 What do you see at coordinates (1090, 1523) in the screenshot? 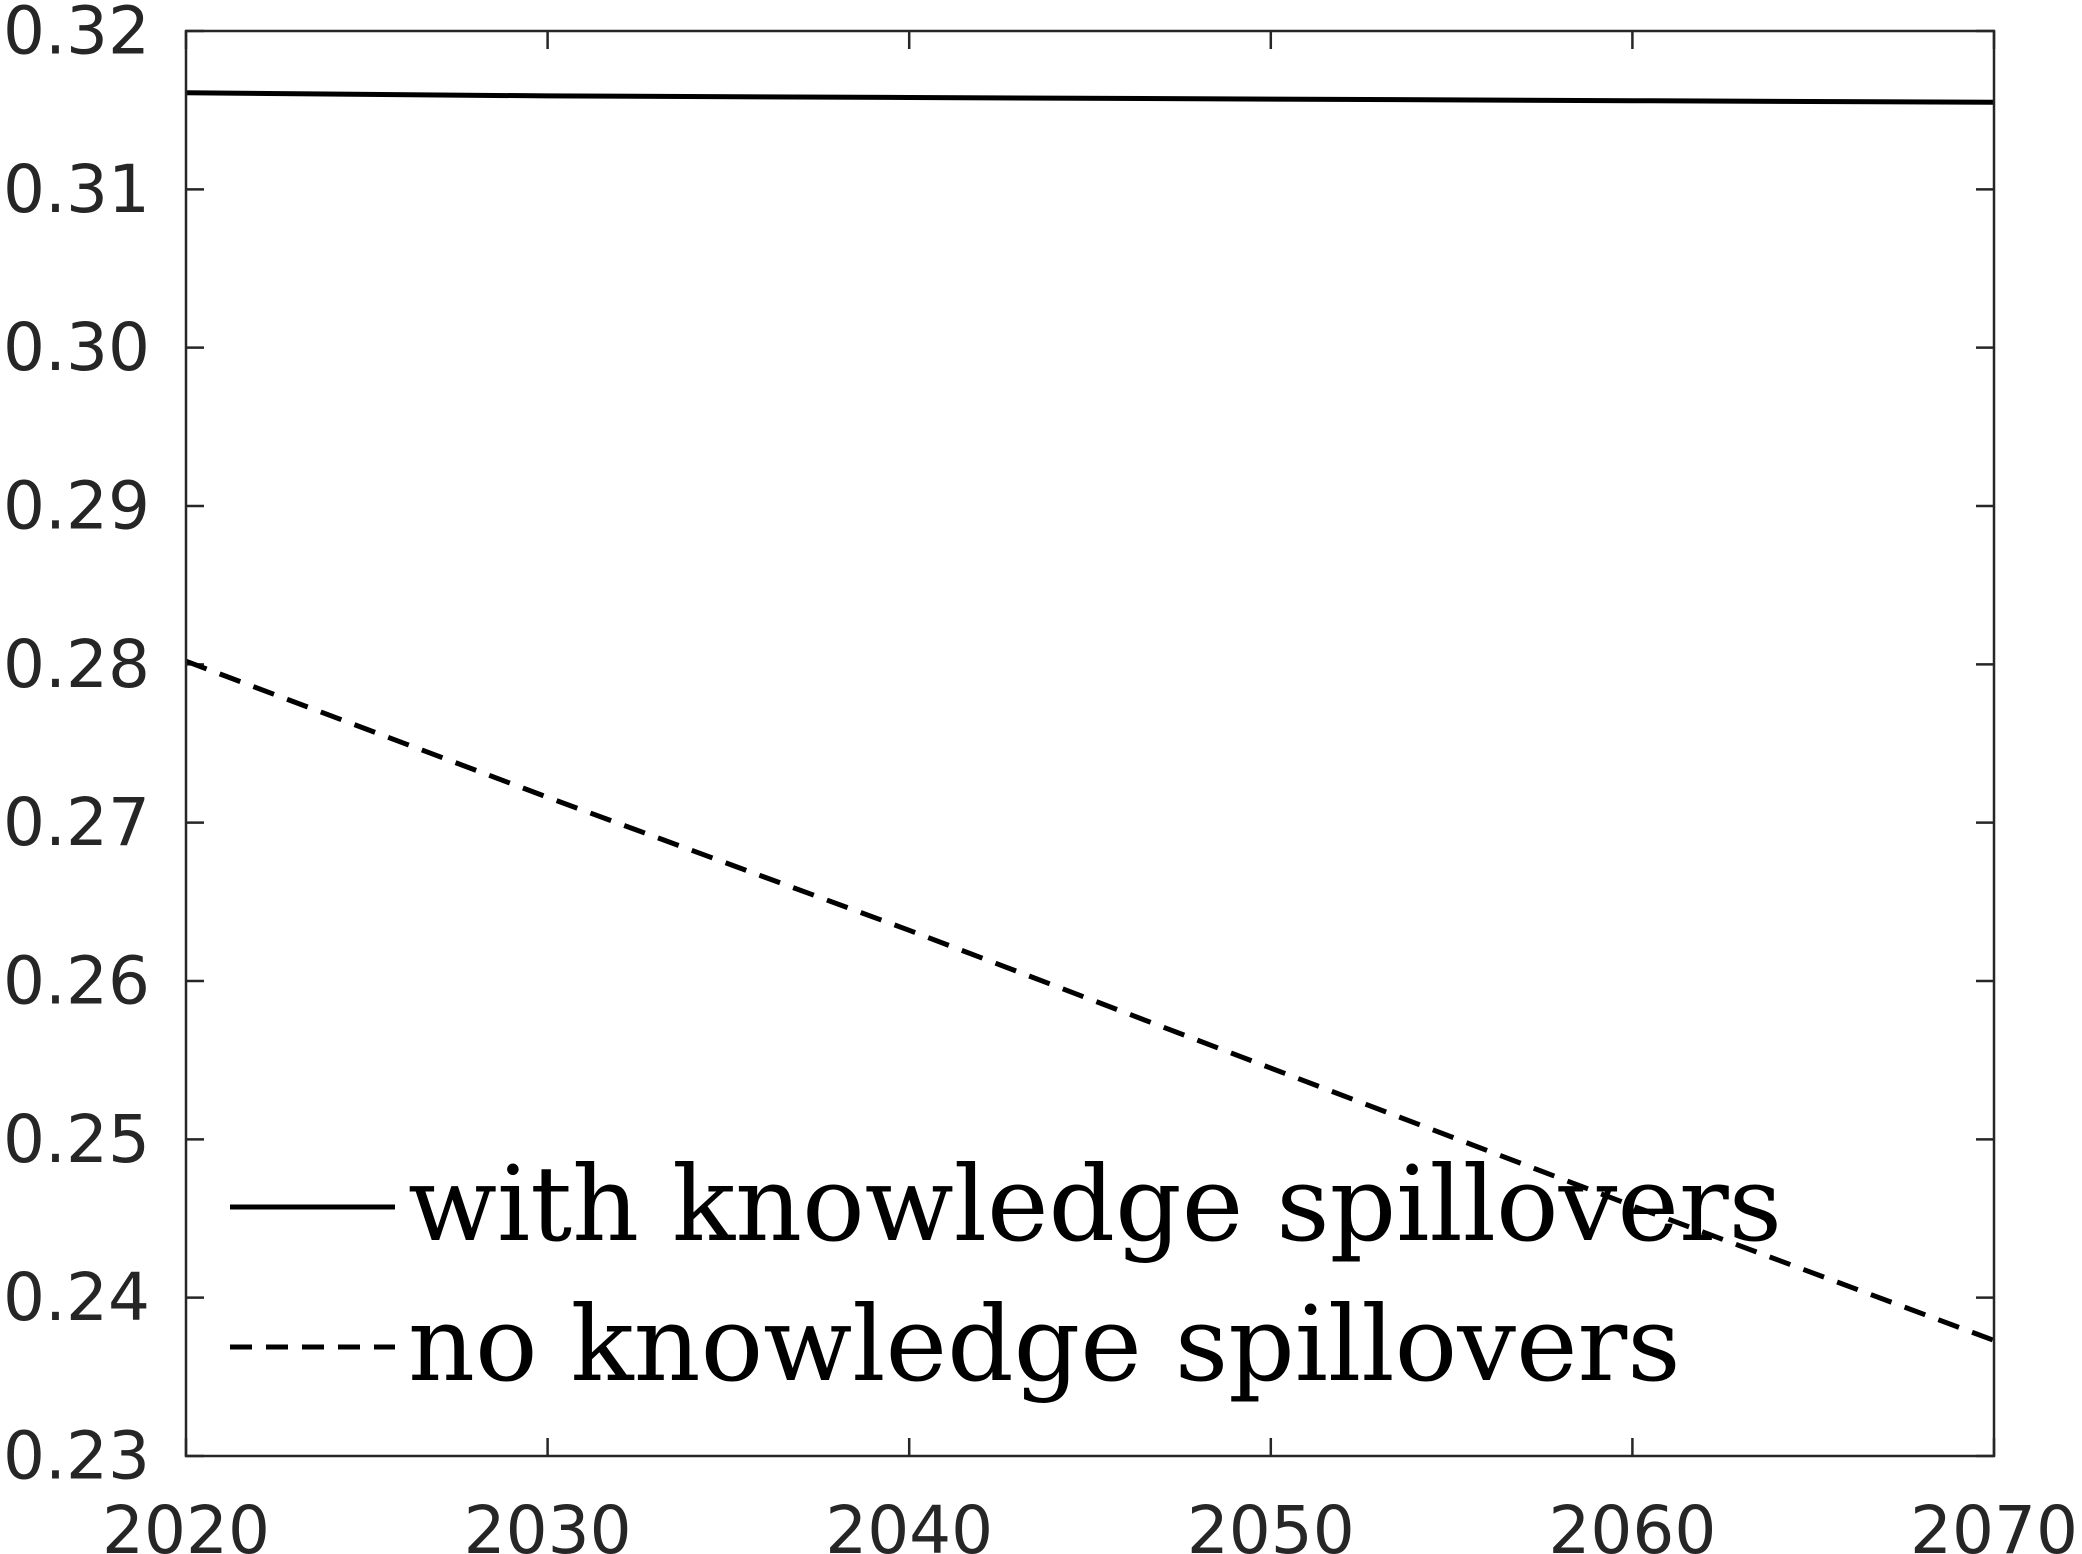
I see `x-axis-tick-labels: 2020 2030 2040 2050 2060 2070` at bounding box center [1090, 1523].